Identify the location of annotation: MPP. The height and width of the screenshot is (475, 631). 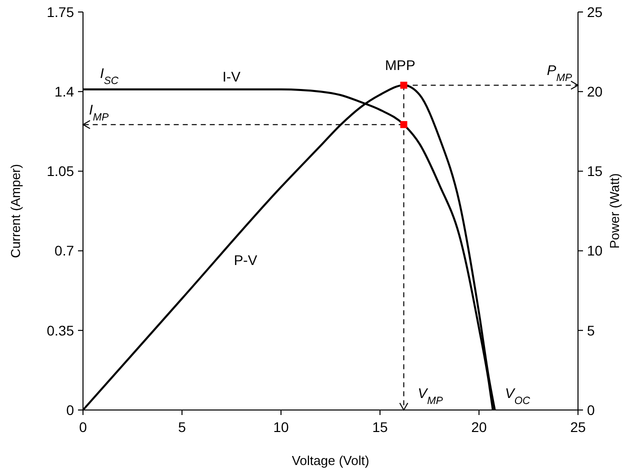
(400, 65).